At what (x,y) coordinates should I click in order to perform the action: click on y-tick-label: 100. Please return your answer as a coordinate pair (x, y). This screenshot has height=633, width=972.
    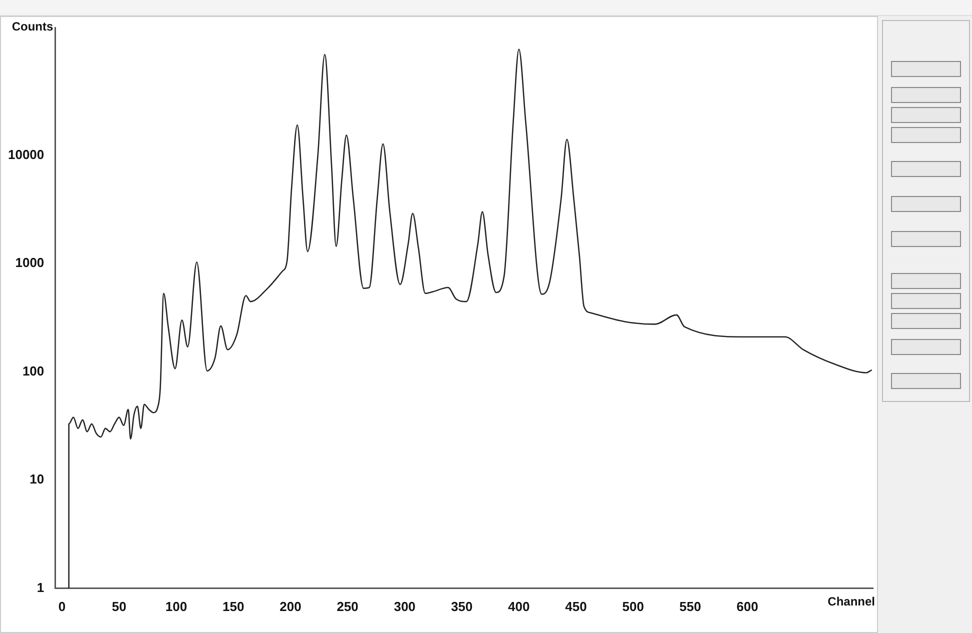
    Looking at the image, I should click on (33, 370).